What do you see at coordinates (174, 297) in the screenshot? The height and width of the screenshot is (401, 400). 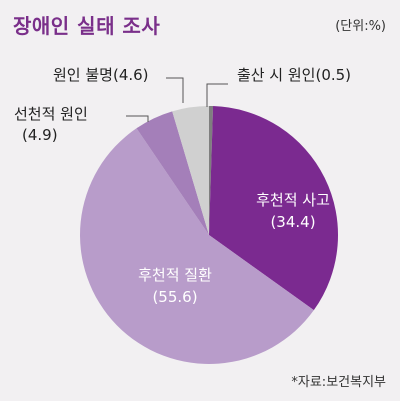 I see `slice-label: (55.6)` at bounding box center [174, 297].